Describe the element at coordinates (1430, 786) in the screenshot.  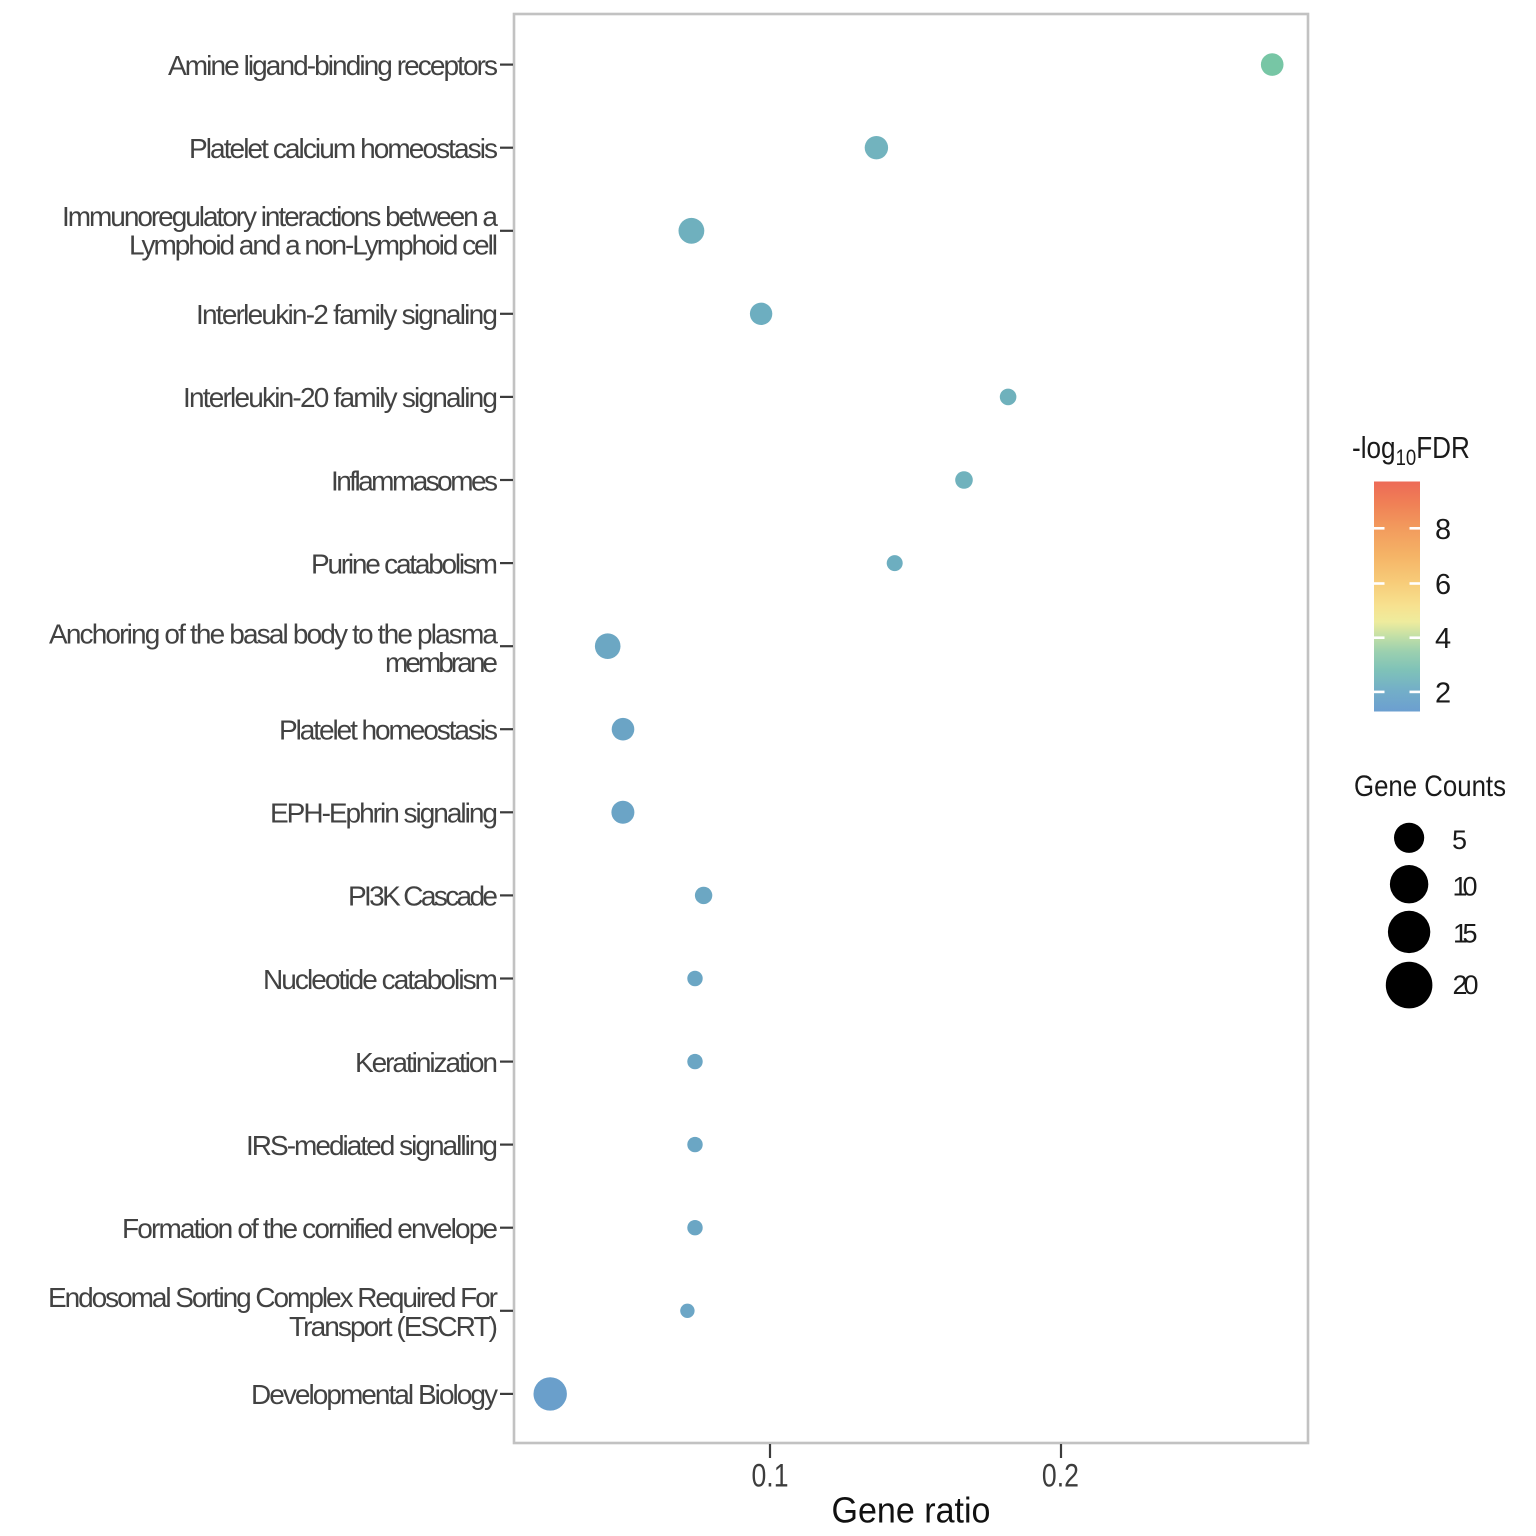
I see `svg-text: Gene Counts` at that location.